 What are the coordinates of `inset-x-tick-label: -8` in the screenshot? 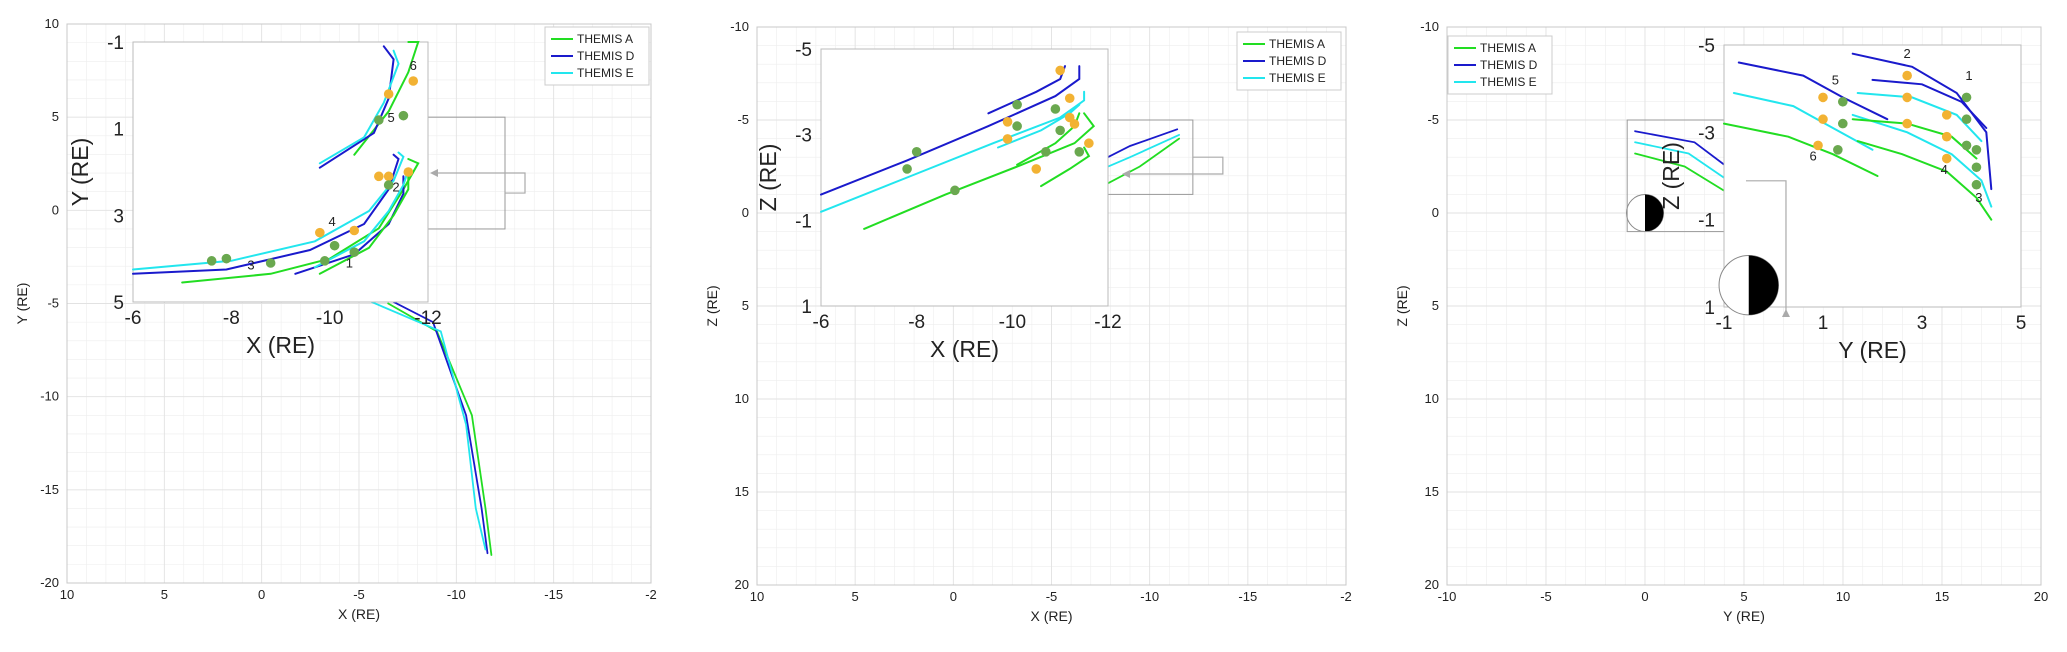 It's located at (916, 322).